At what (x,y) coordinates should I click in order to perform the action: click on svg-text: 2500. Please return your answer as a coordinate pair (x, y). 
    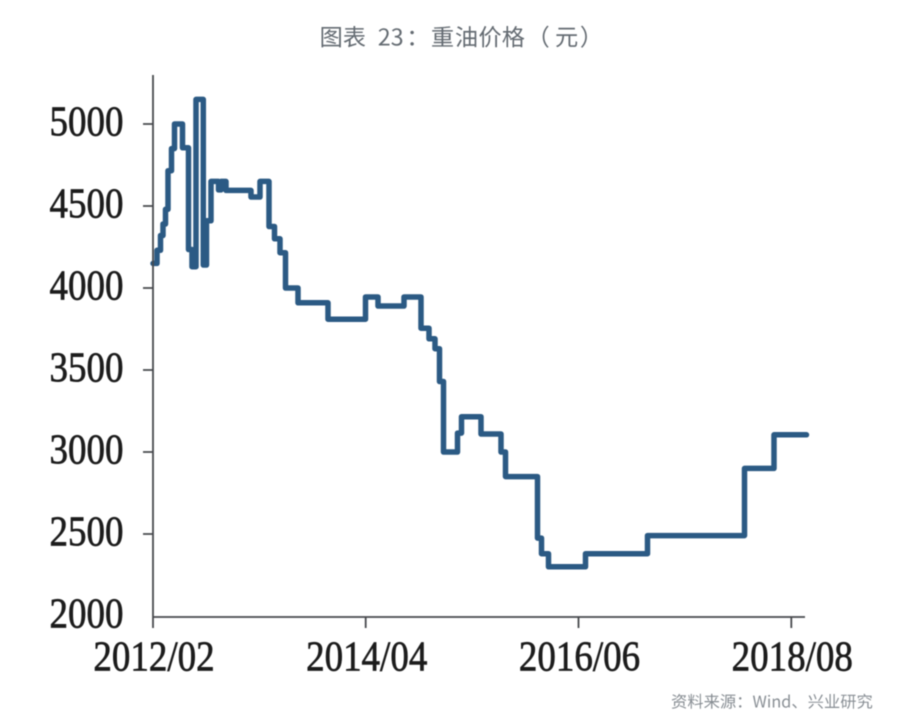
    Looking at the image, I should click on (87, 531).